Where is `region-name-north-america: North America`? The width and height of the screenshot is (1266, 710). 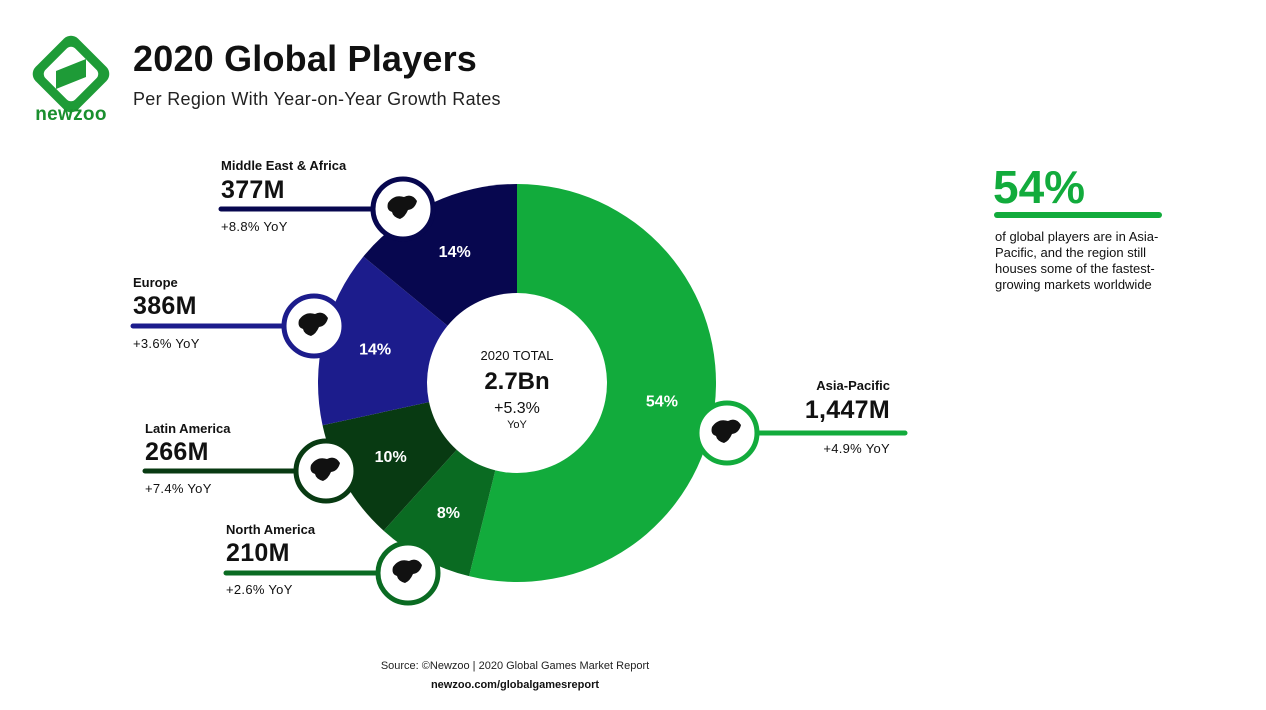 region-name-north-america: North America is located at coordinates (271, 529).